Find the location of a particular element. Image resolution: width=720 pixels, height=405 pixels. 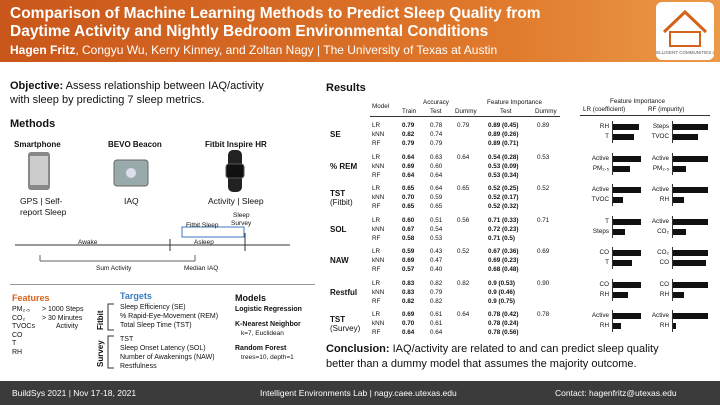

cell: 0.54 is located at coordinates (436, 229).